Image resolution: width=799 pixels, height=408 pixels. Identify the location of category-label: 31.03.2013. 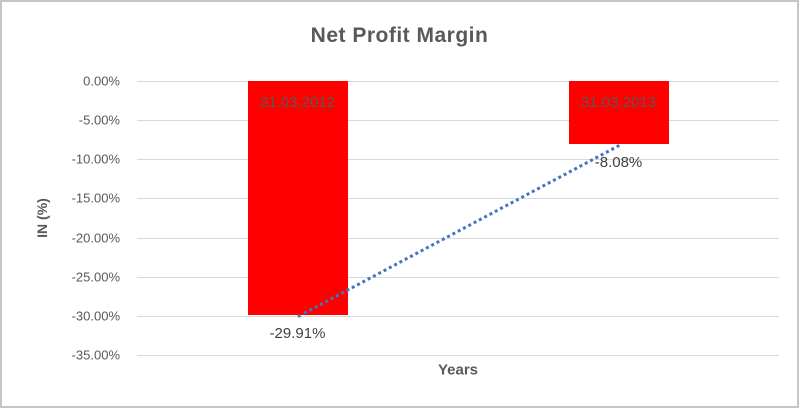
(618, 102).